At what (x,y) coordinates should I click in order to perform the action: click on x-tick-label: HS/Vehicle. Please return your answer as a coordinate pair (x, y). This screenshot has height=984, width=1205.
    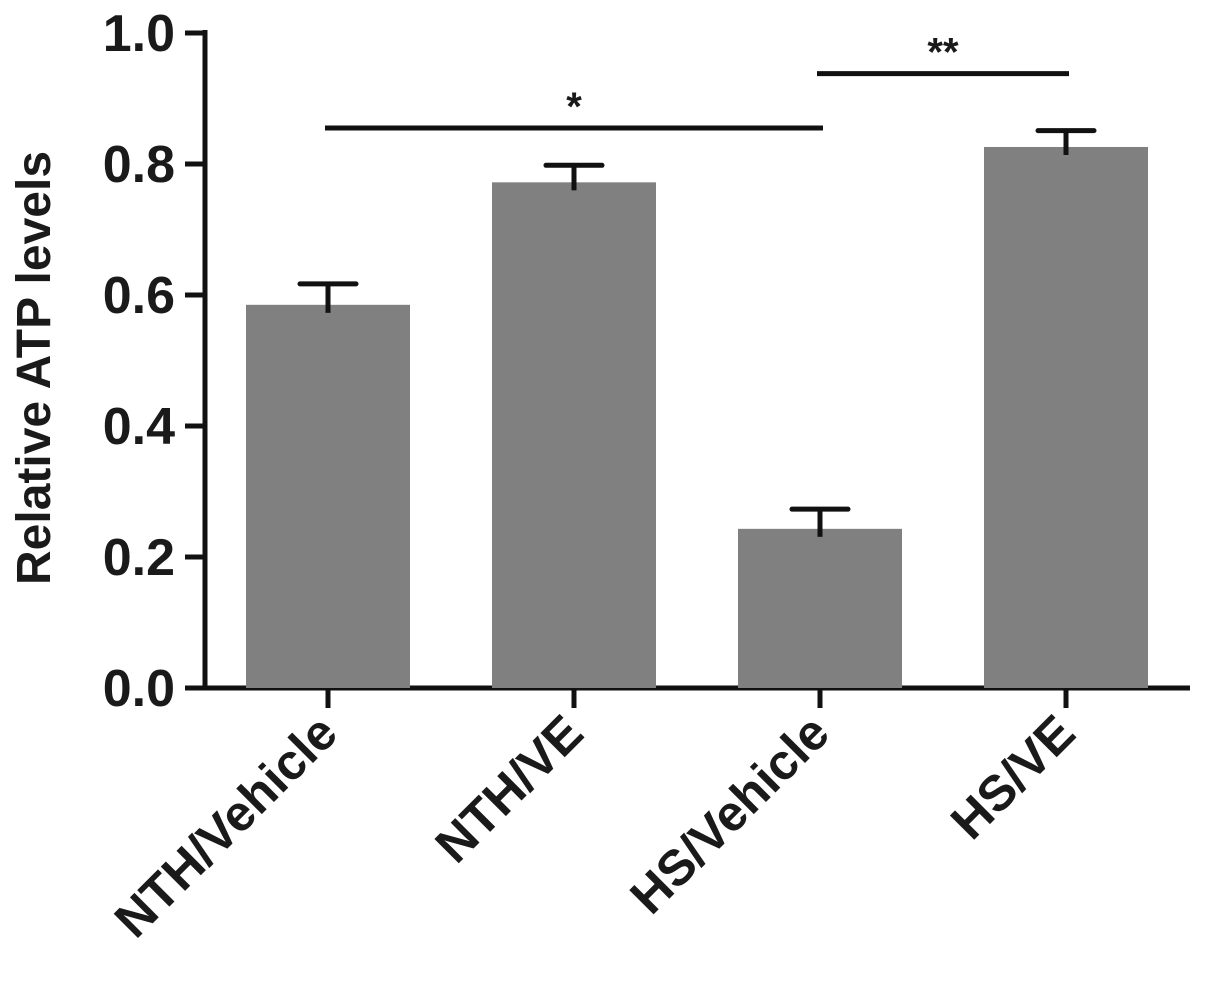
    Looking at the image, I should click on (729, 814).